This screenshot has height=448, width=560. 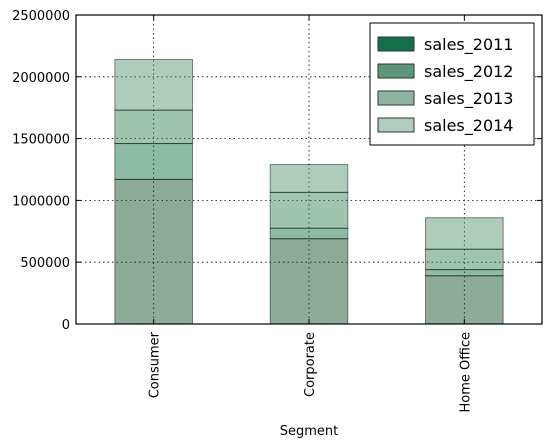 What do you see at coordinates (396, 71) in the screenshot?
I see `legend-swatch-sales_2012` at bounding box center [396, 71].